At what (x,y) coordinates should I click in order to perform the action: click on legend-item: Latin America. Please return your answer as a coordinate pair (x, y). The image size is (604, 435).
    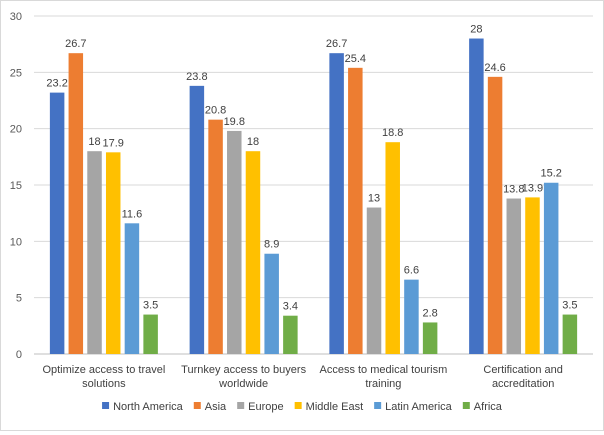
    Looking at the image, I should click on (413, 407).